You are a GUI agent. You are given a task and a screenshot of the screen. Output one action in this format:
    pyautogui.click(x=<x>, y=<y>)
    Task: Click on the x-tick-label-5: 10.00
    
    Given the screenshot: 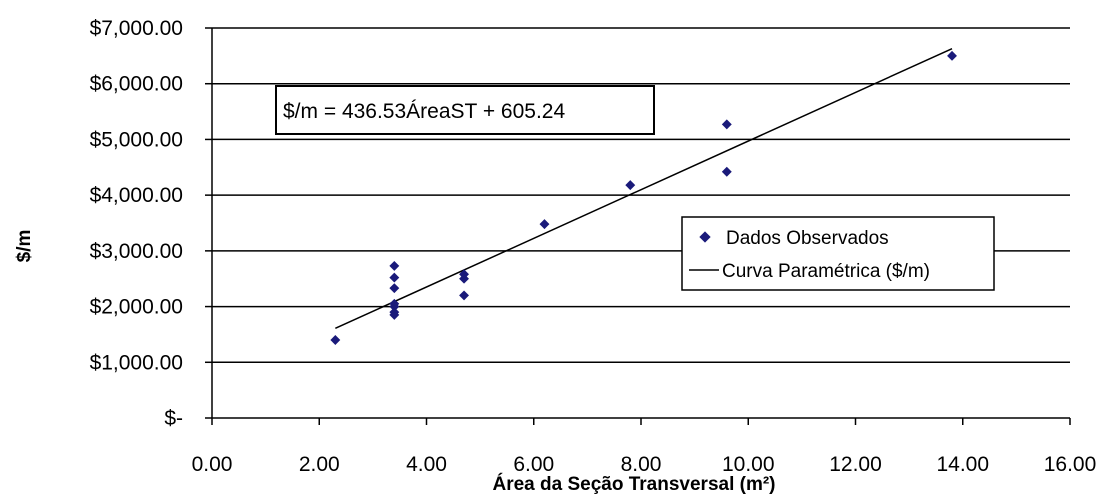 What is the action you would take?
    pyautogui.click(x=748, y=464)
    